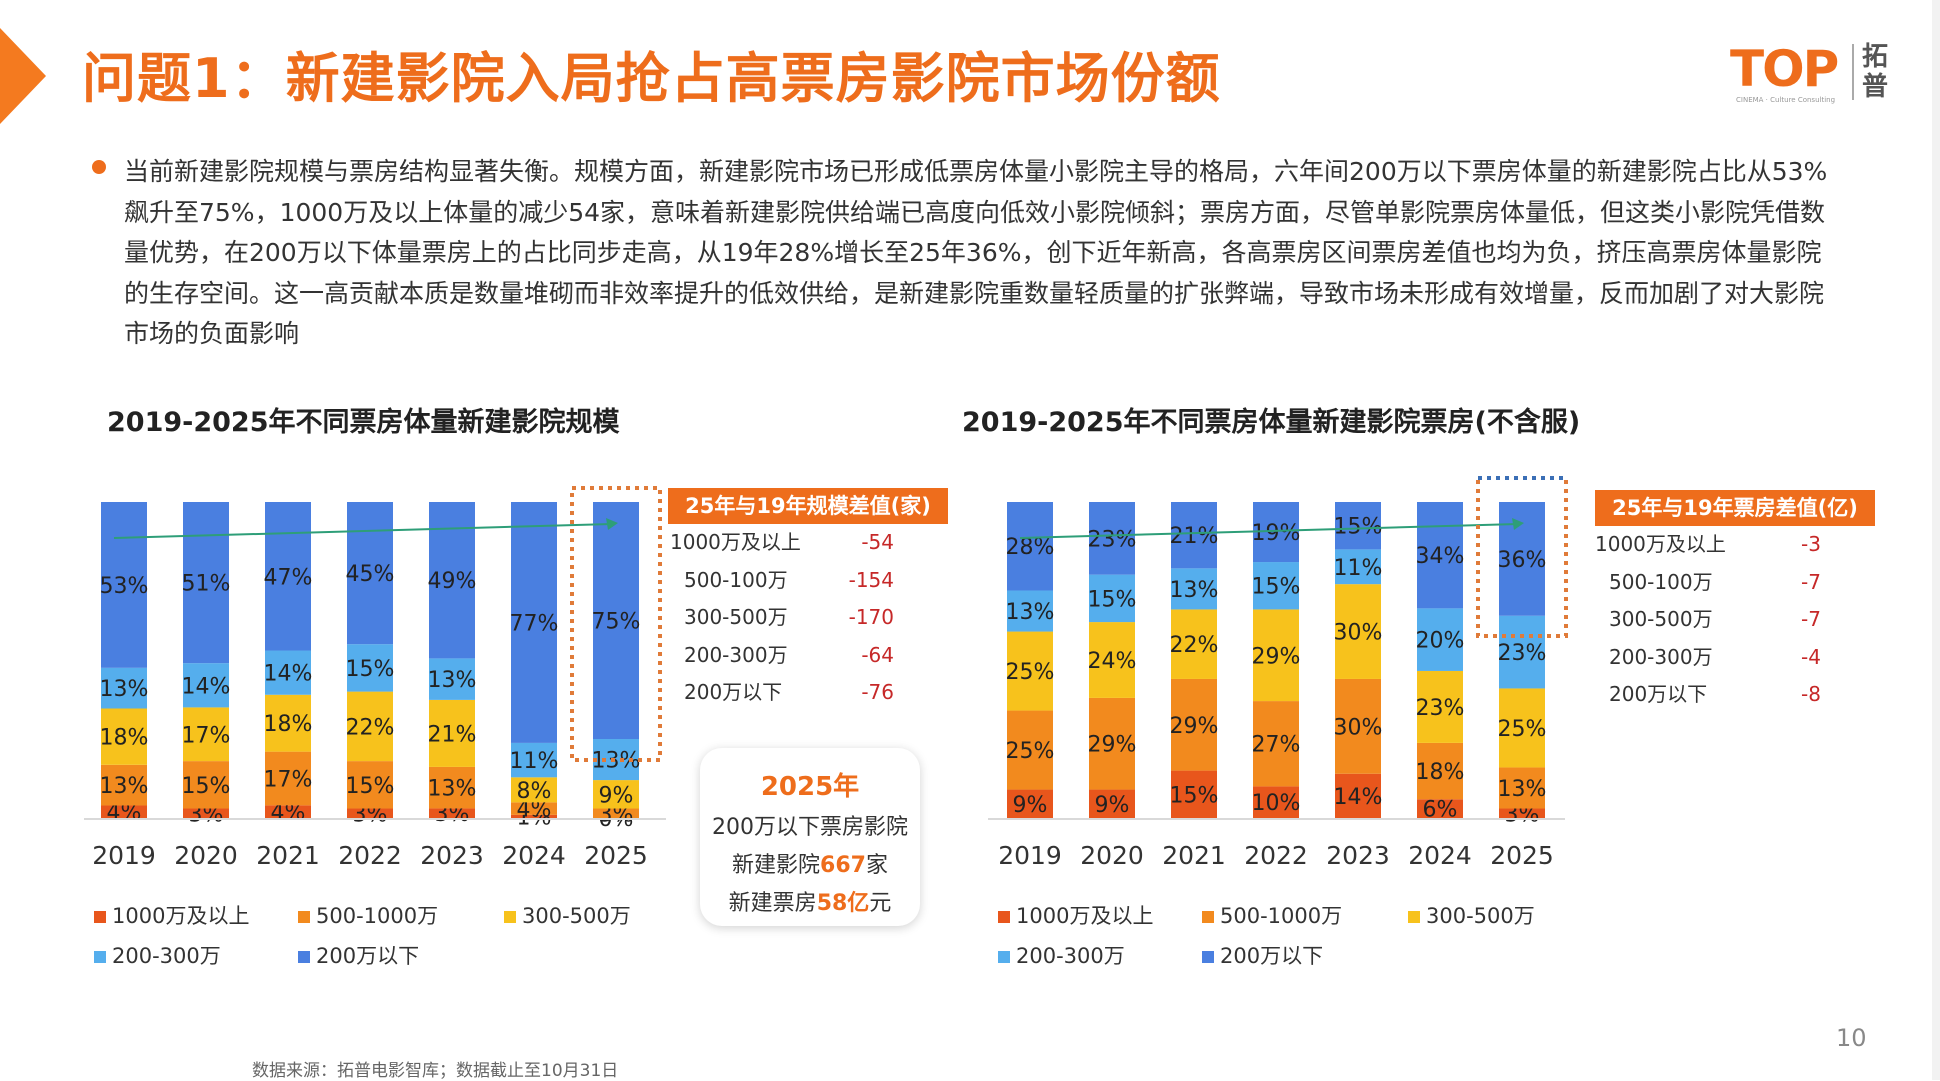  Describe the element at coordinates (1811, 694) in the screenshot. I see `diff-row-value: -8` at that location.